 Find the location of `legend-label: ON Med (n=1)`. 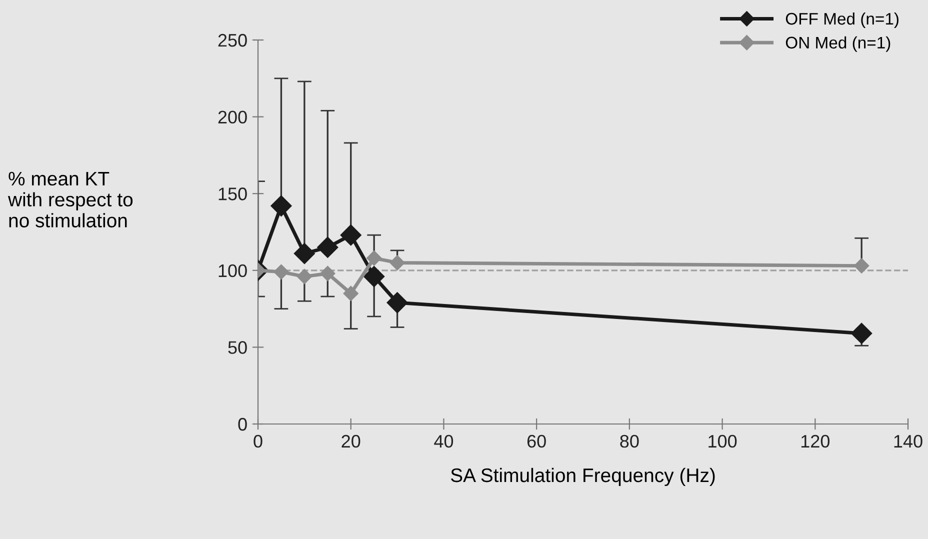

legend-label: ON Med (n=1) is located at coordinates (838, 44).